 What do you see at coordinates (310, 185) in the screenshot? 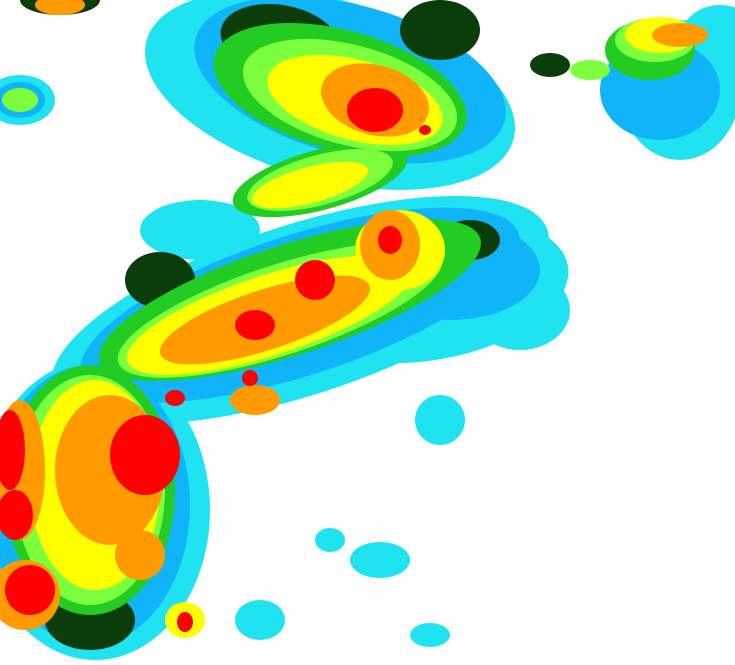
I see `cloud-yellow` at bounding box center [310, 185].